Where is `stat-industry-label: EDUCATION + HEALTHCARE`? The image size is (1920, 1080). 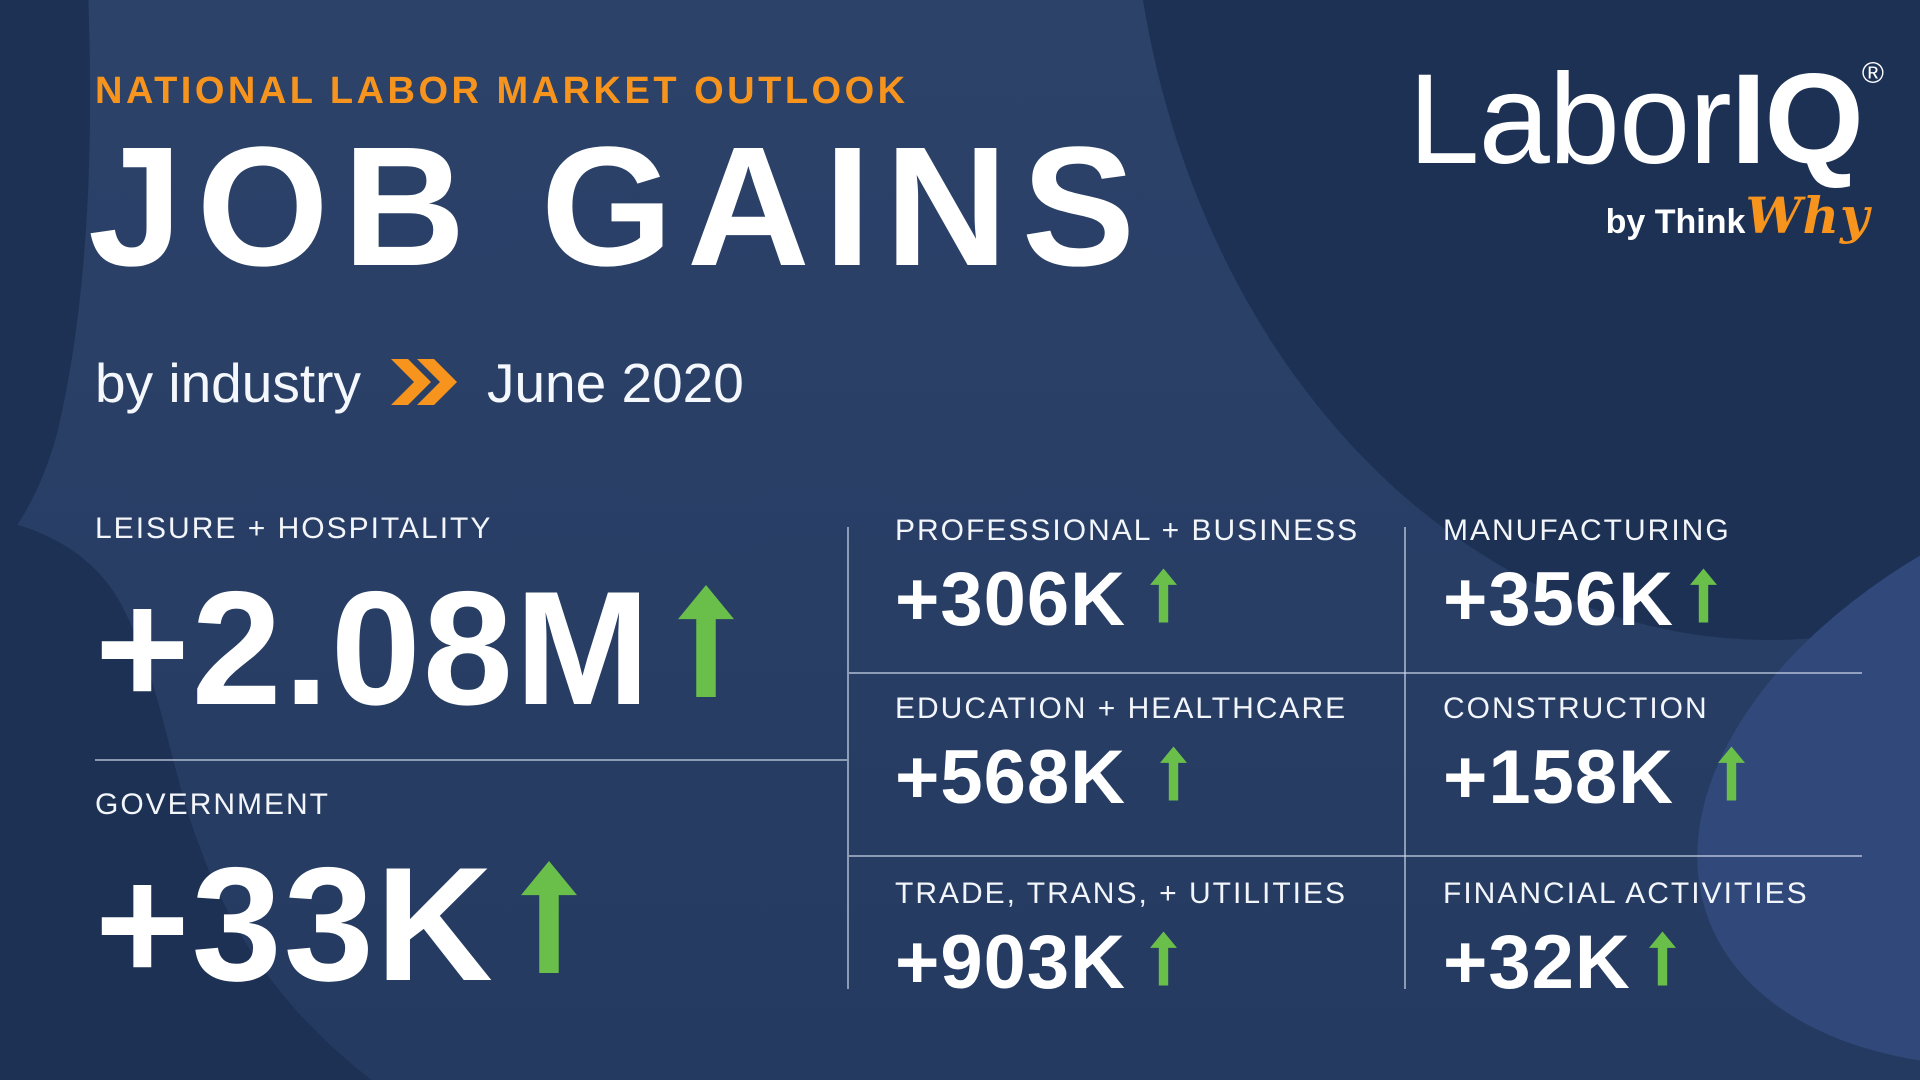
stat-industry-label: EDUCATION + HEALTHCARE is located at coordinates (1121, 708).